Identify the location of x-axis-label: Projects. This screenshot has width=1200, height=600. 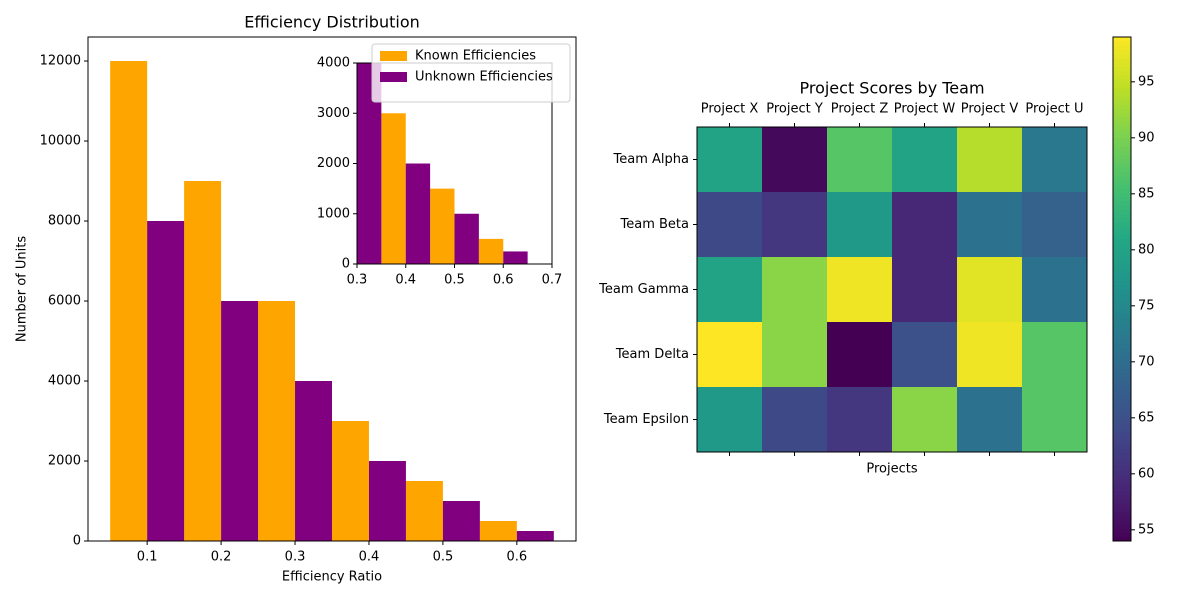
(891, 469).